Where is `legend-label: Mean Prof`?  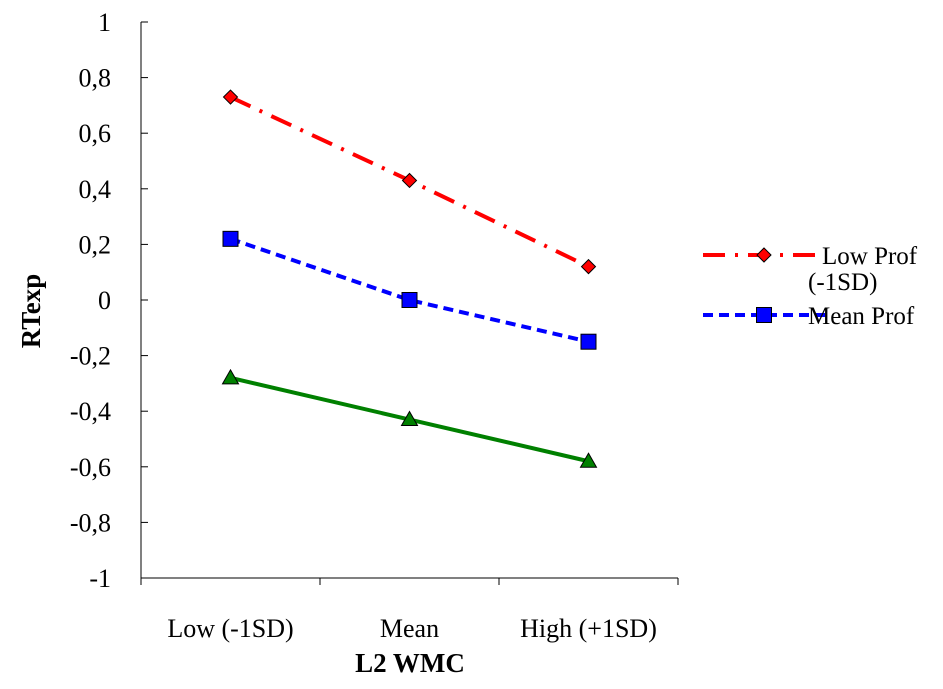
legend-label: Mean Prof is located at coordinates (861, 316).